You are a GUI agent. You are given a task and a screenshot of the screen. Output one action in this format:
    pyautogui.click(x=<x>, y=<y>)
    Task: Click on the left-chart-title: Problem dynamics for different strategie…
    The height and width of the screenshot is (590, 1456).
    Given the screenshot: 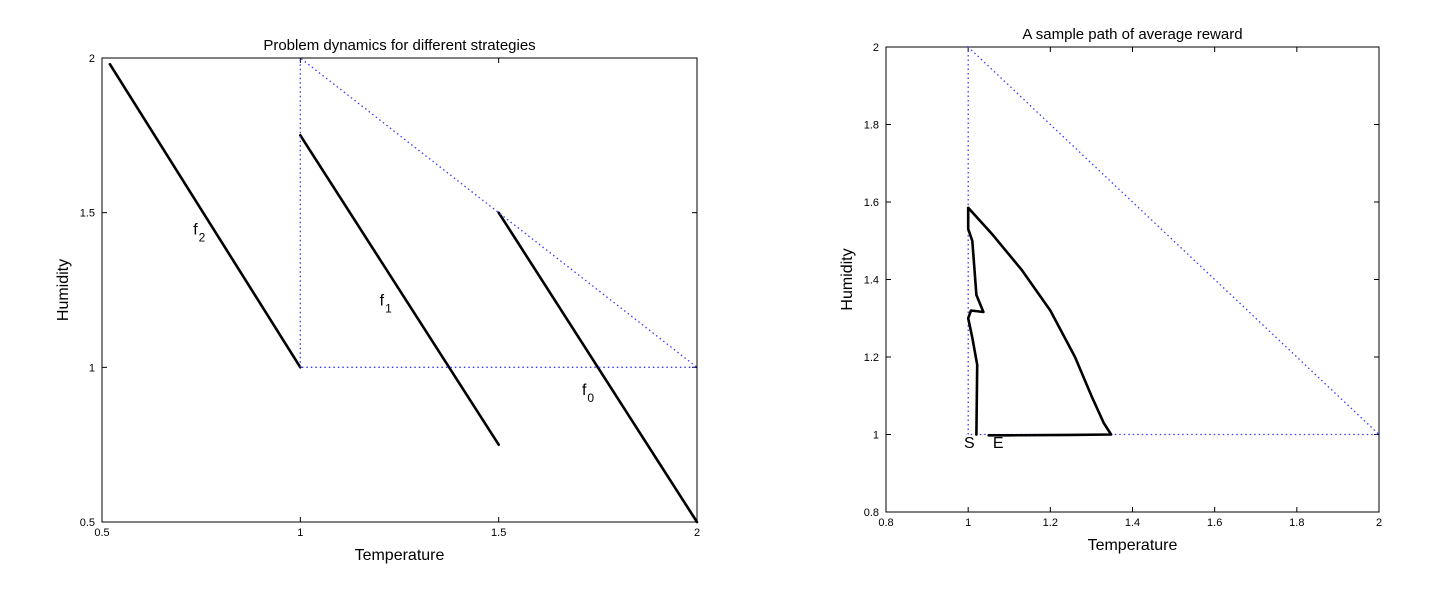 What is the action you would take?
    pyautogui.click(x=399, y=45)
    